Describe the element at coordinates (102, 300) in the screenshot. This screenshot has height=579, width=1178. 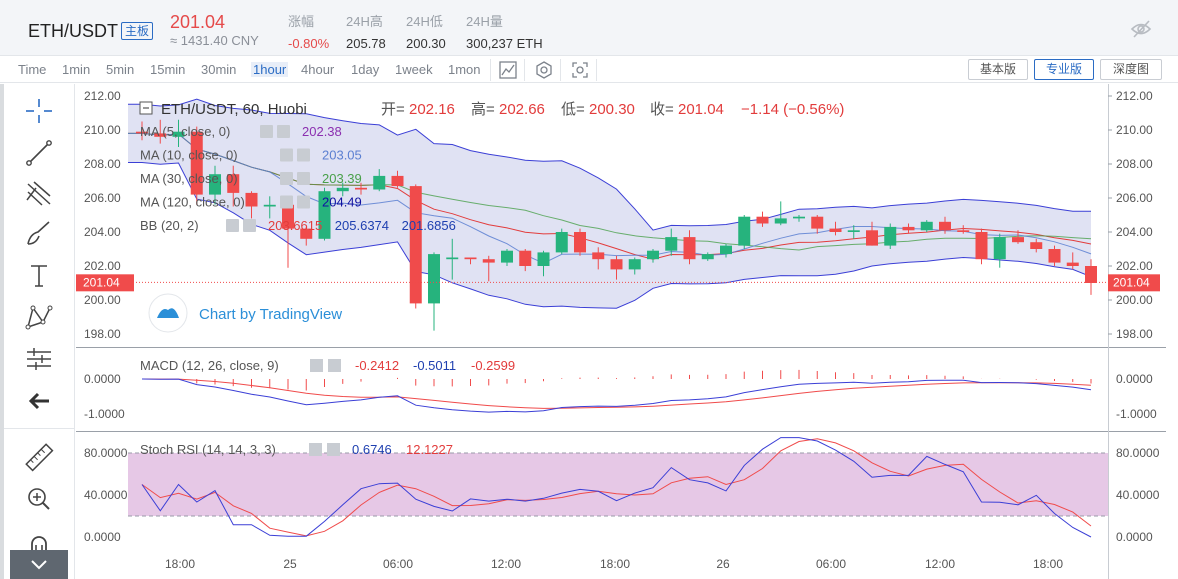
I see `left-price-tick-label: 200.00` at that location.